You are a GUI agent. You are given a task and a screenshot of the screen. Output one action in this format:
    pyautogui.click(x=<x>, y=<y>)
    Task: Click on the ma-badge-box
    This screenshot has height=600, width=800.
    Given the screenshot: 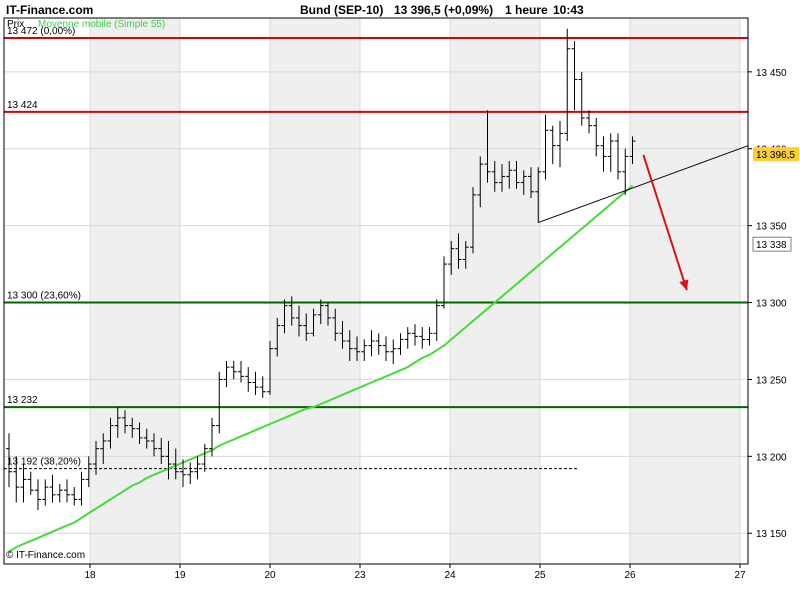 What is the action you would take?
    pyautogui.click(x=772, y=244)
    